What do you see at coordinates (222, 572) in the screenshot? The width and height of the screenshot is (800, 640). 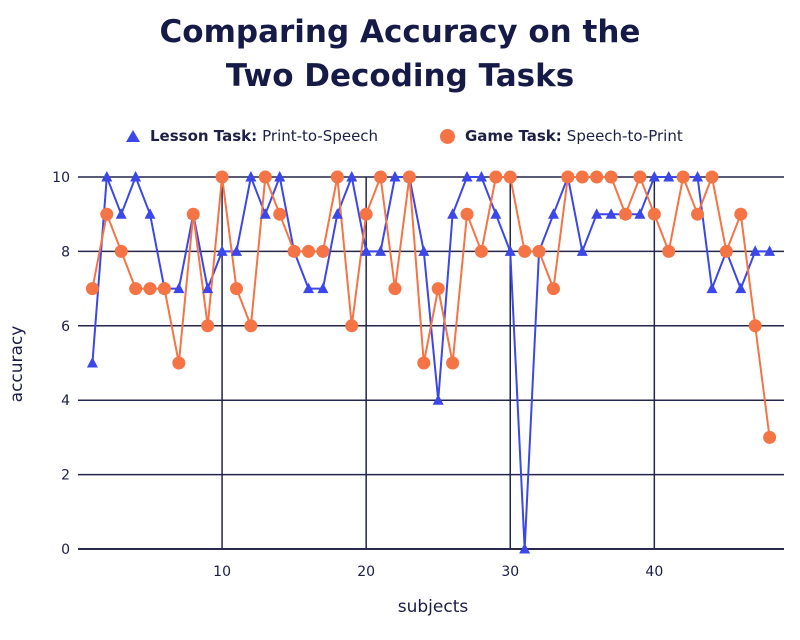 I see `x-tick-label: 10` at bounding box center [222, 572].